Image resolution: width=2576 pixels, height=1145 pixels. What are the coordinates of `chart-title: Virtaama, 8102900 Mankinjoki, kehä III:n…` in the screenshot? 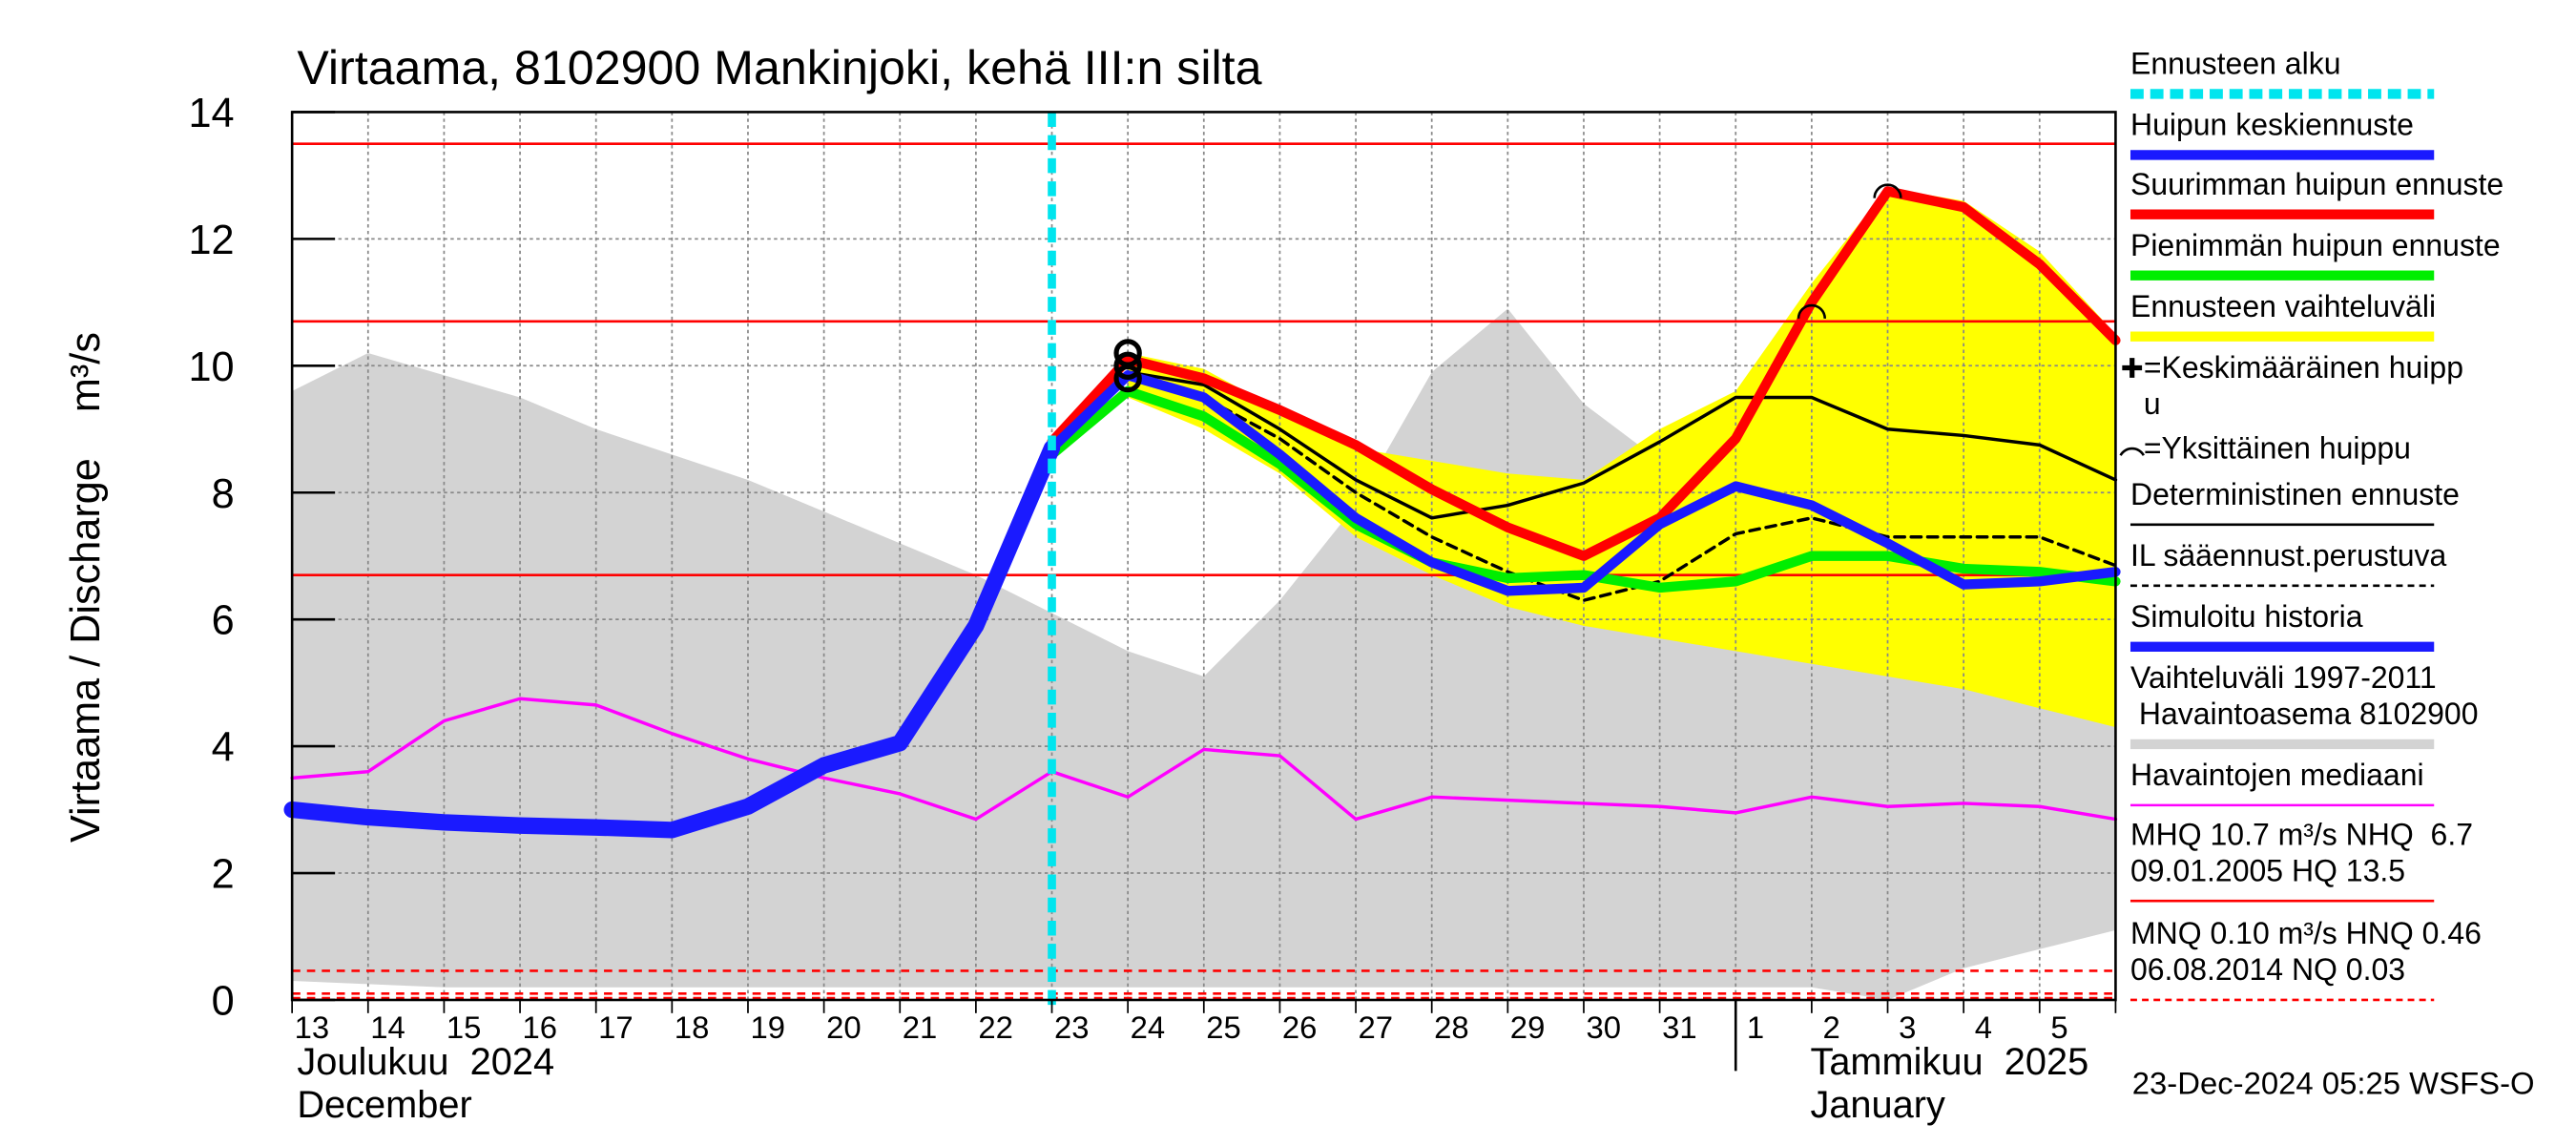 It's located at (779, 67).